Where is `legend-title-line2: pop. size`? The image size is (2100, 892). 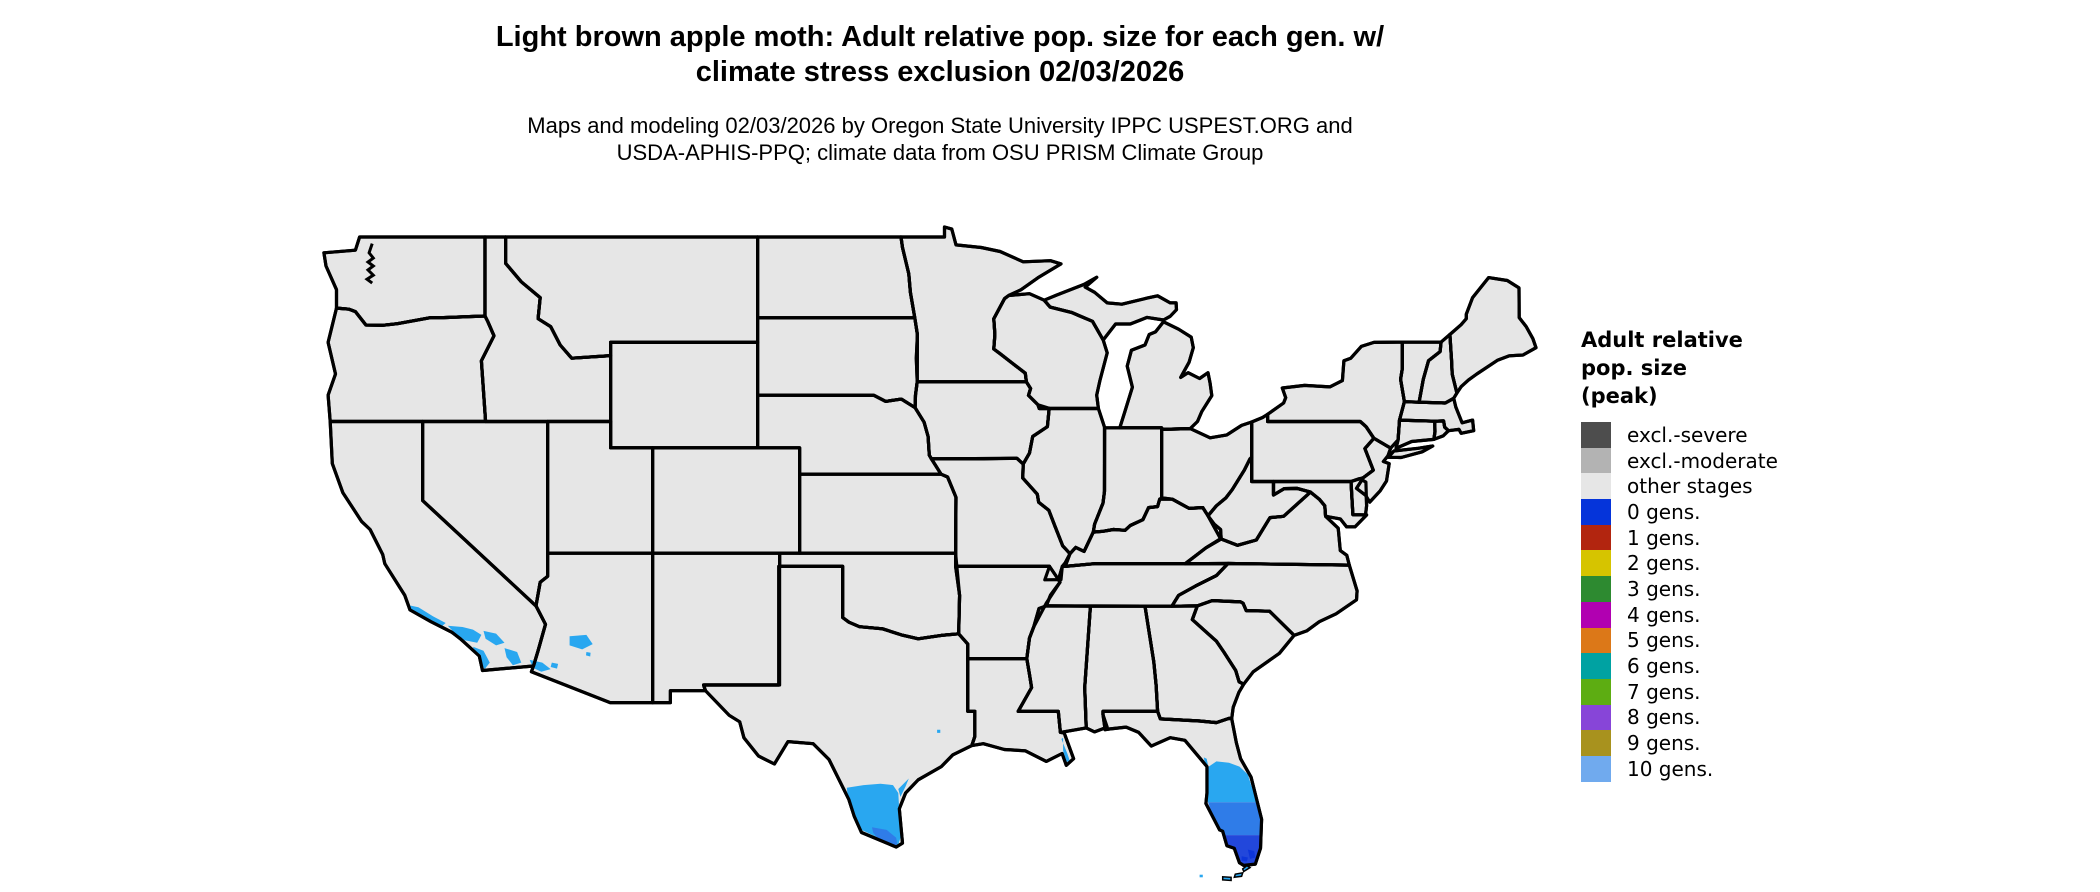
legend-title-line2: pop. size is located at coordinates (1634, 368).